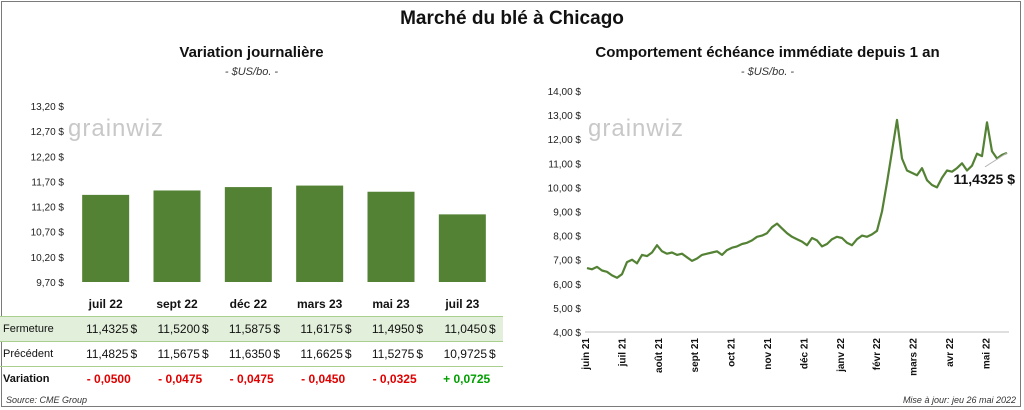 This screenshot has width=1024, height=410. What do you see at coordinates (567, 237) in the screenshot?
I see `y-tick-label: 8,00 $` at bounding box center [567, 237].